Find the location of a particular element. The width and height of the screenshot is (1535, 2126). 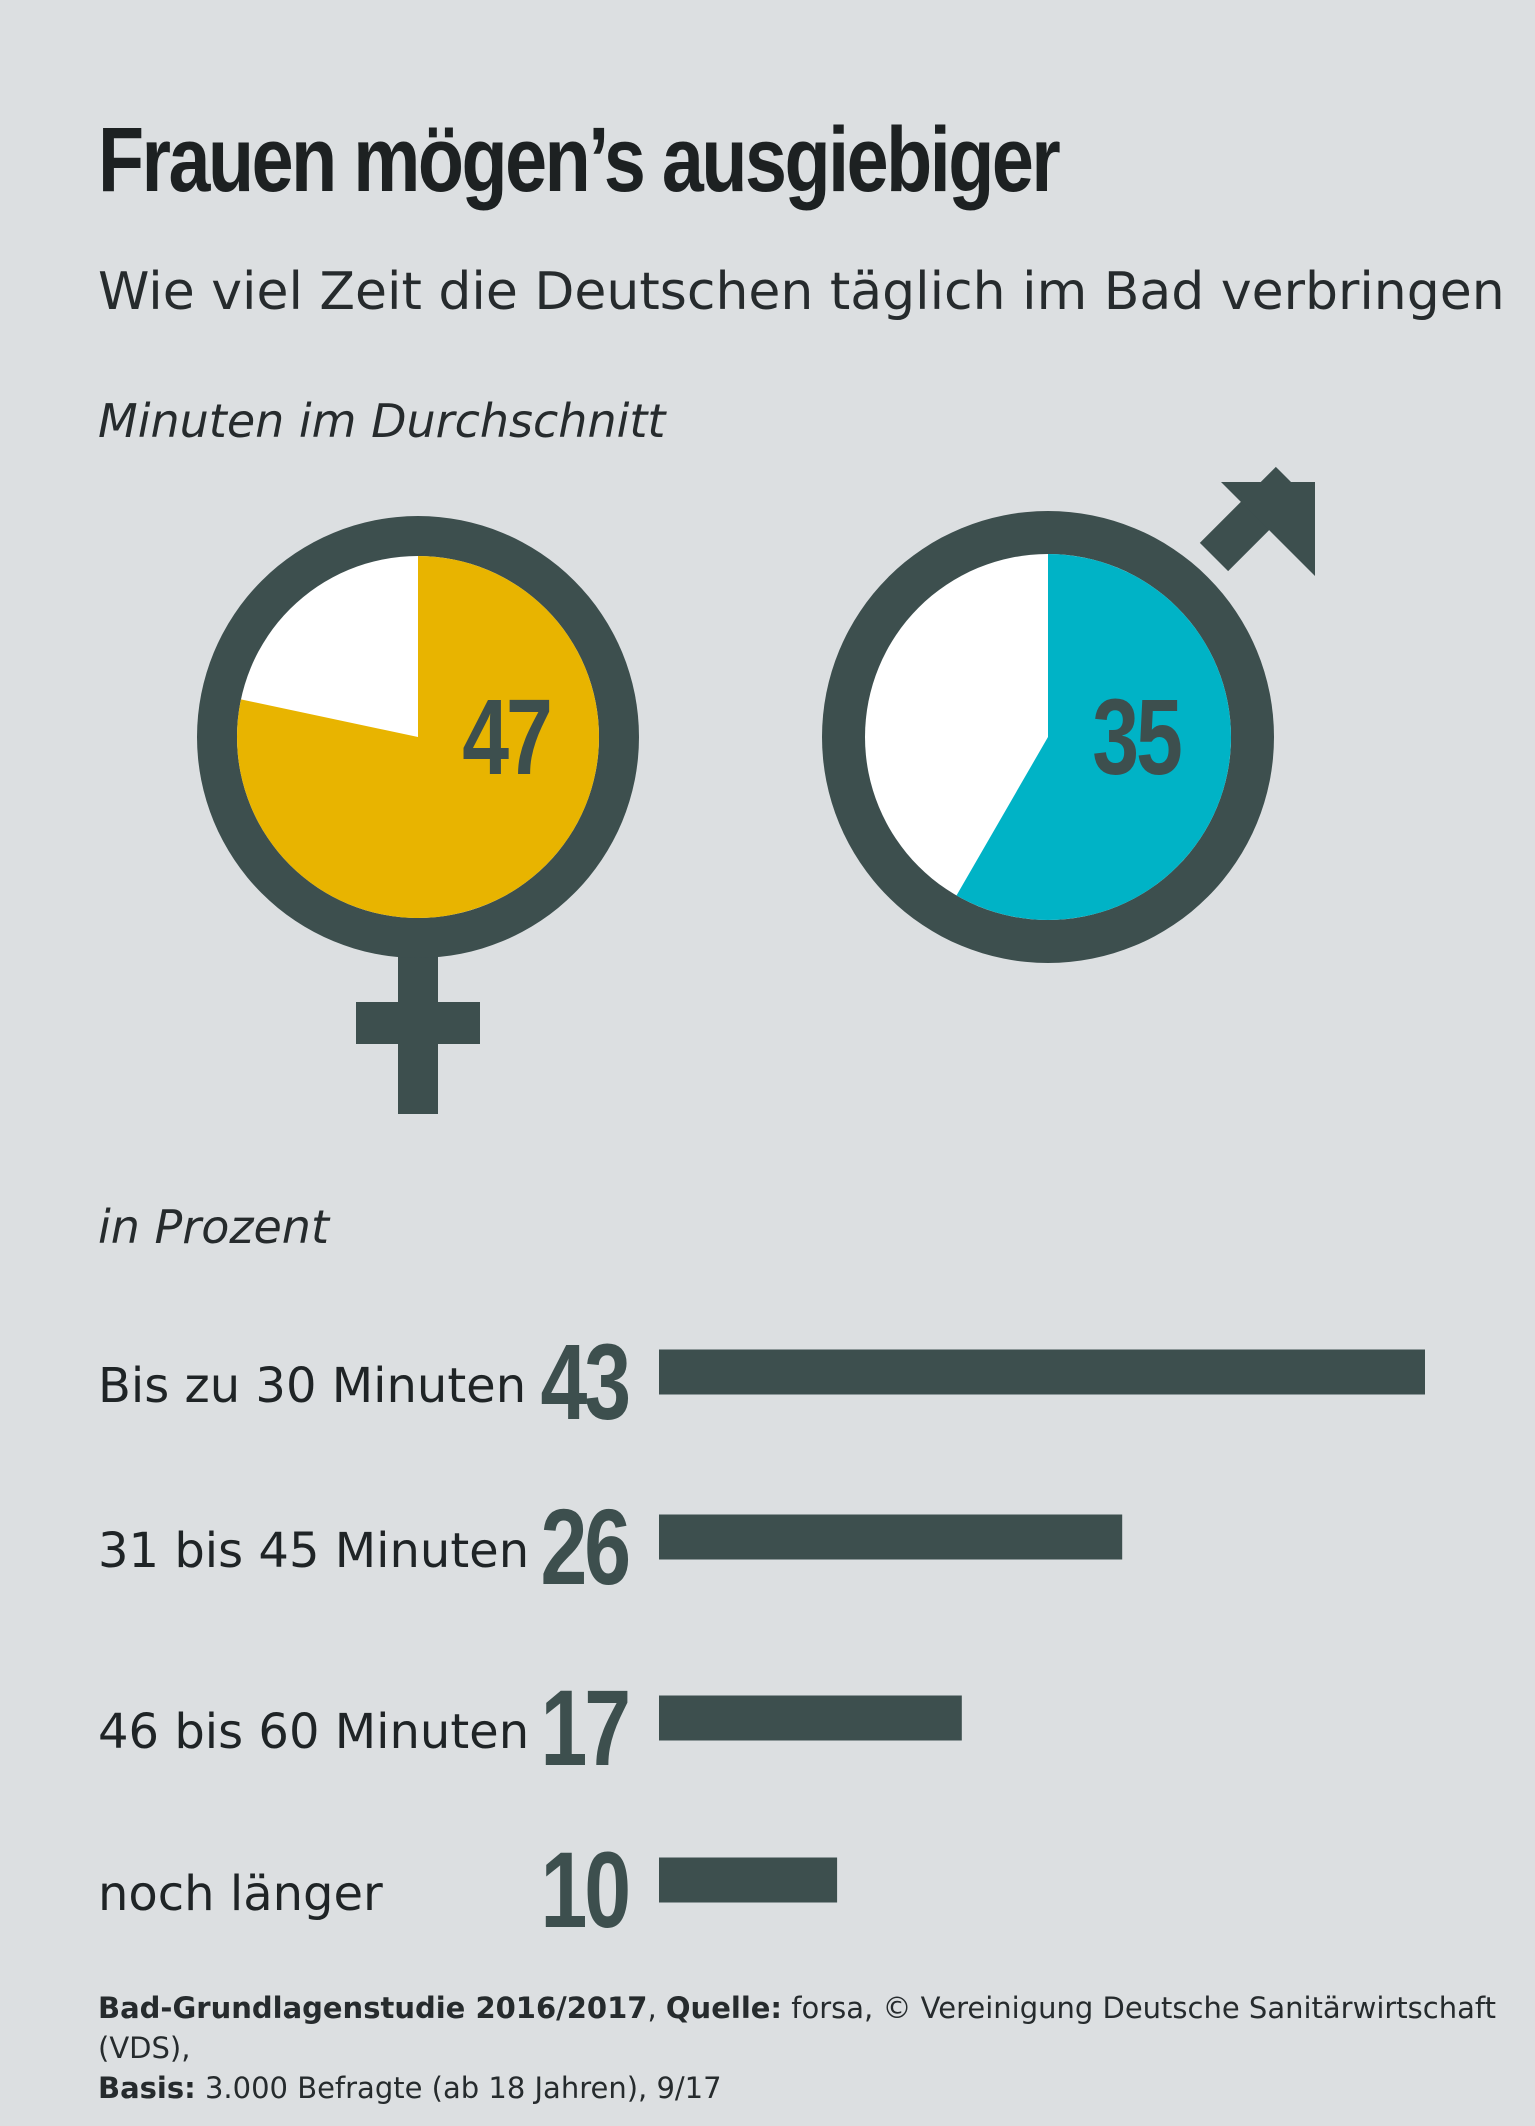

bar-category-label: 46 bis 60 Minuten is located at coordinates (313, 1732).